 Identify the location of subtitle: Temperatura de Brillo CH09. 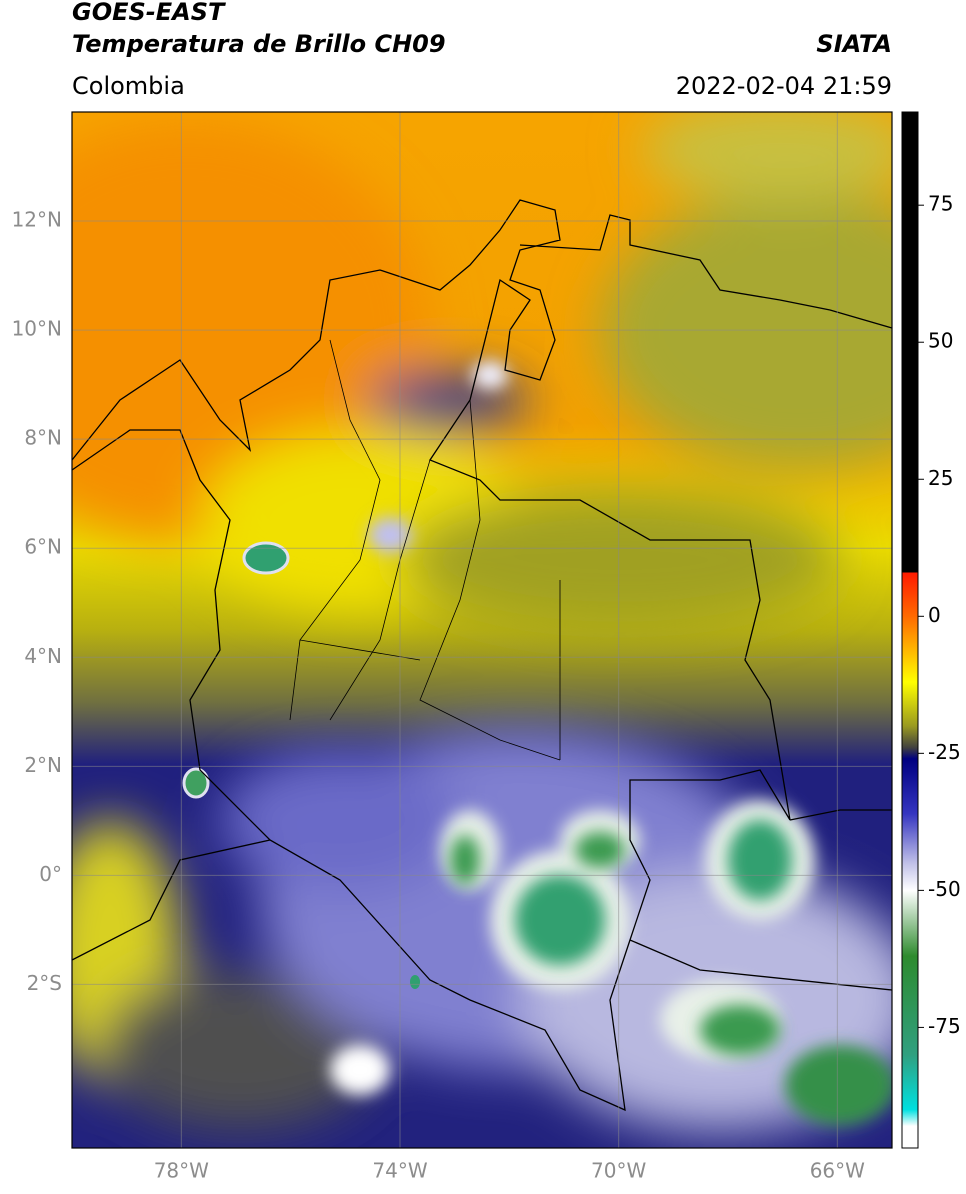
(259, 44).